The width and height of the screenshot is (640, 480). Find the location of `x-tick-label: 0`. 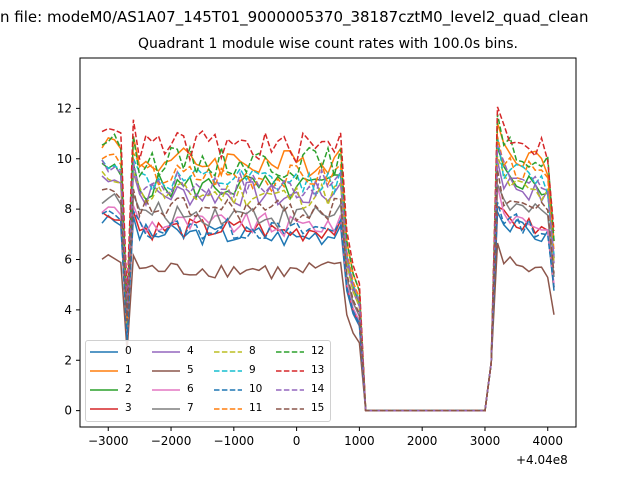

x-tick-label: 0 is located at coordinates (297, 441).